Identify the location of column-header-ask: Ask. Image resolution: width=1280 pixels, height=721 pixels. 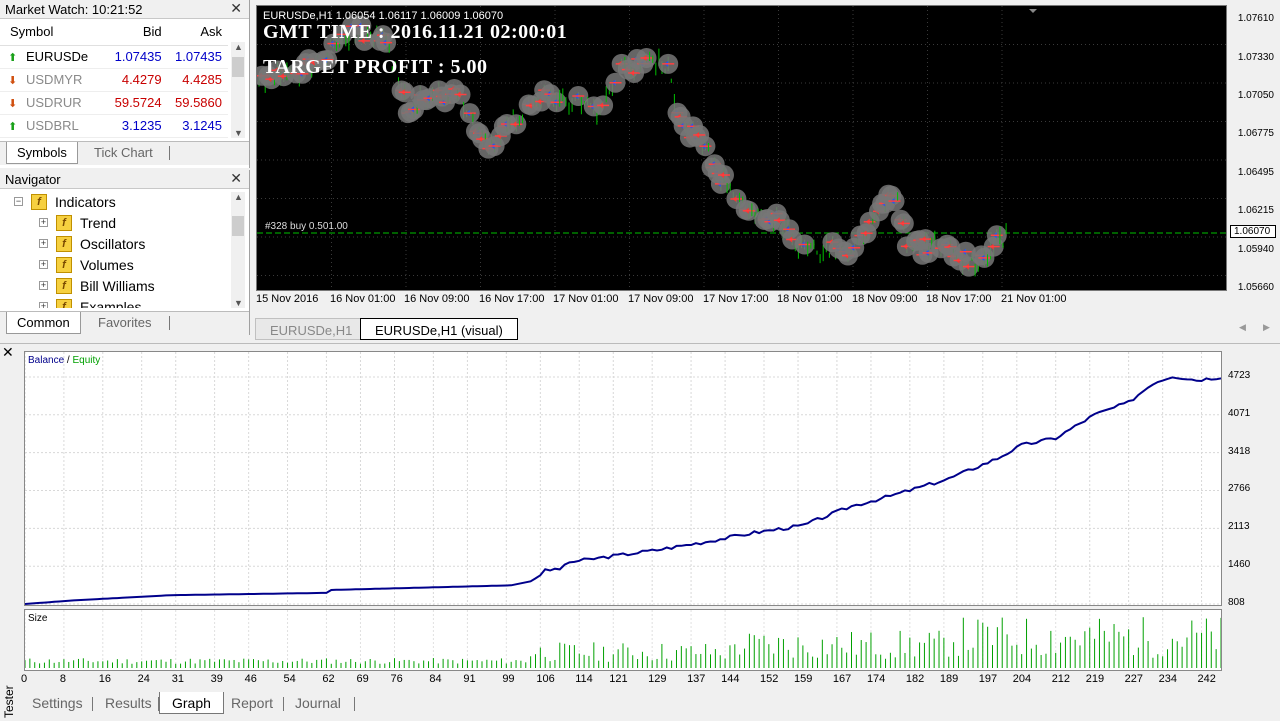
(197, 32).